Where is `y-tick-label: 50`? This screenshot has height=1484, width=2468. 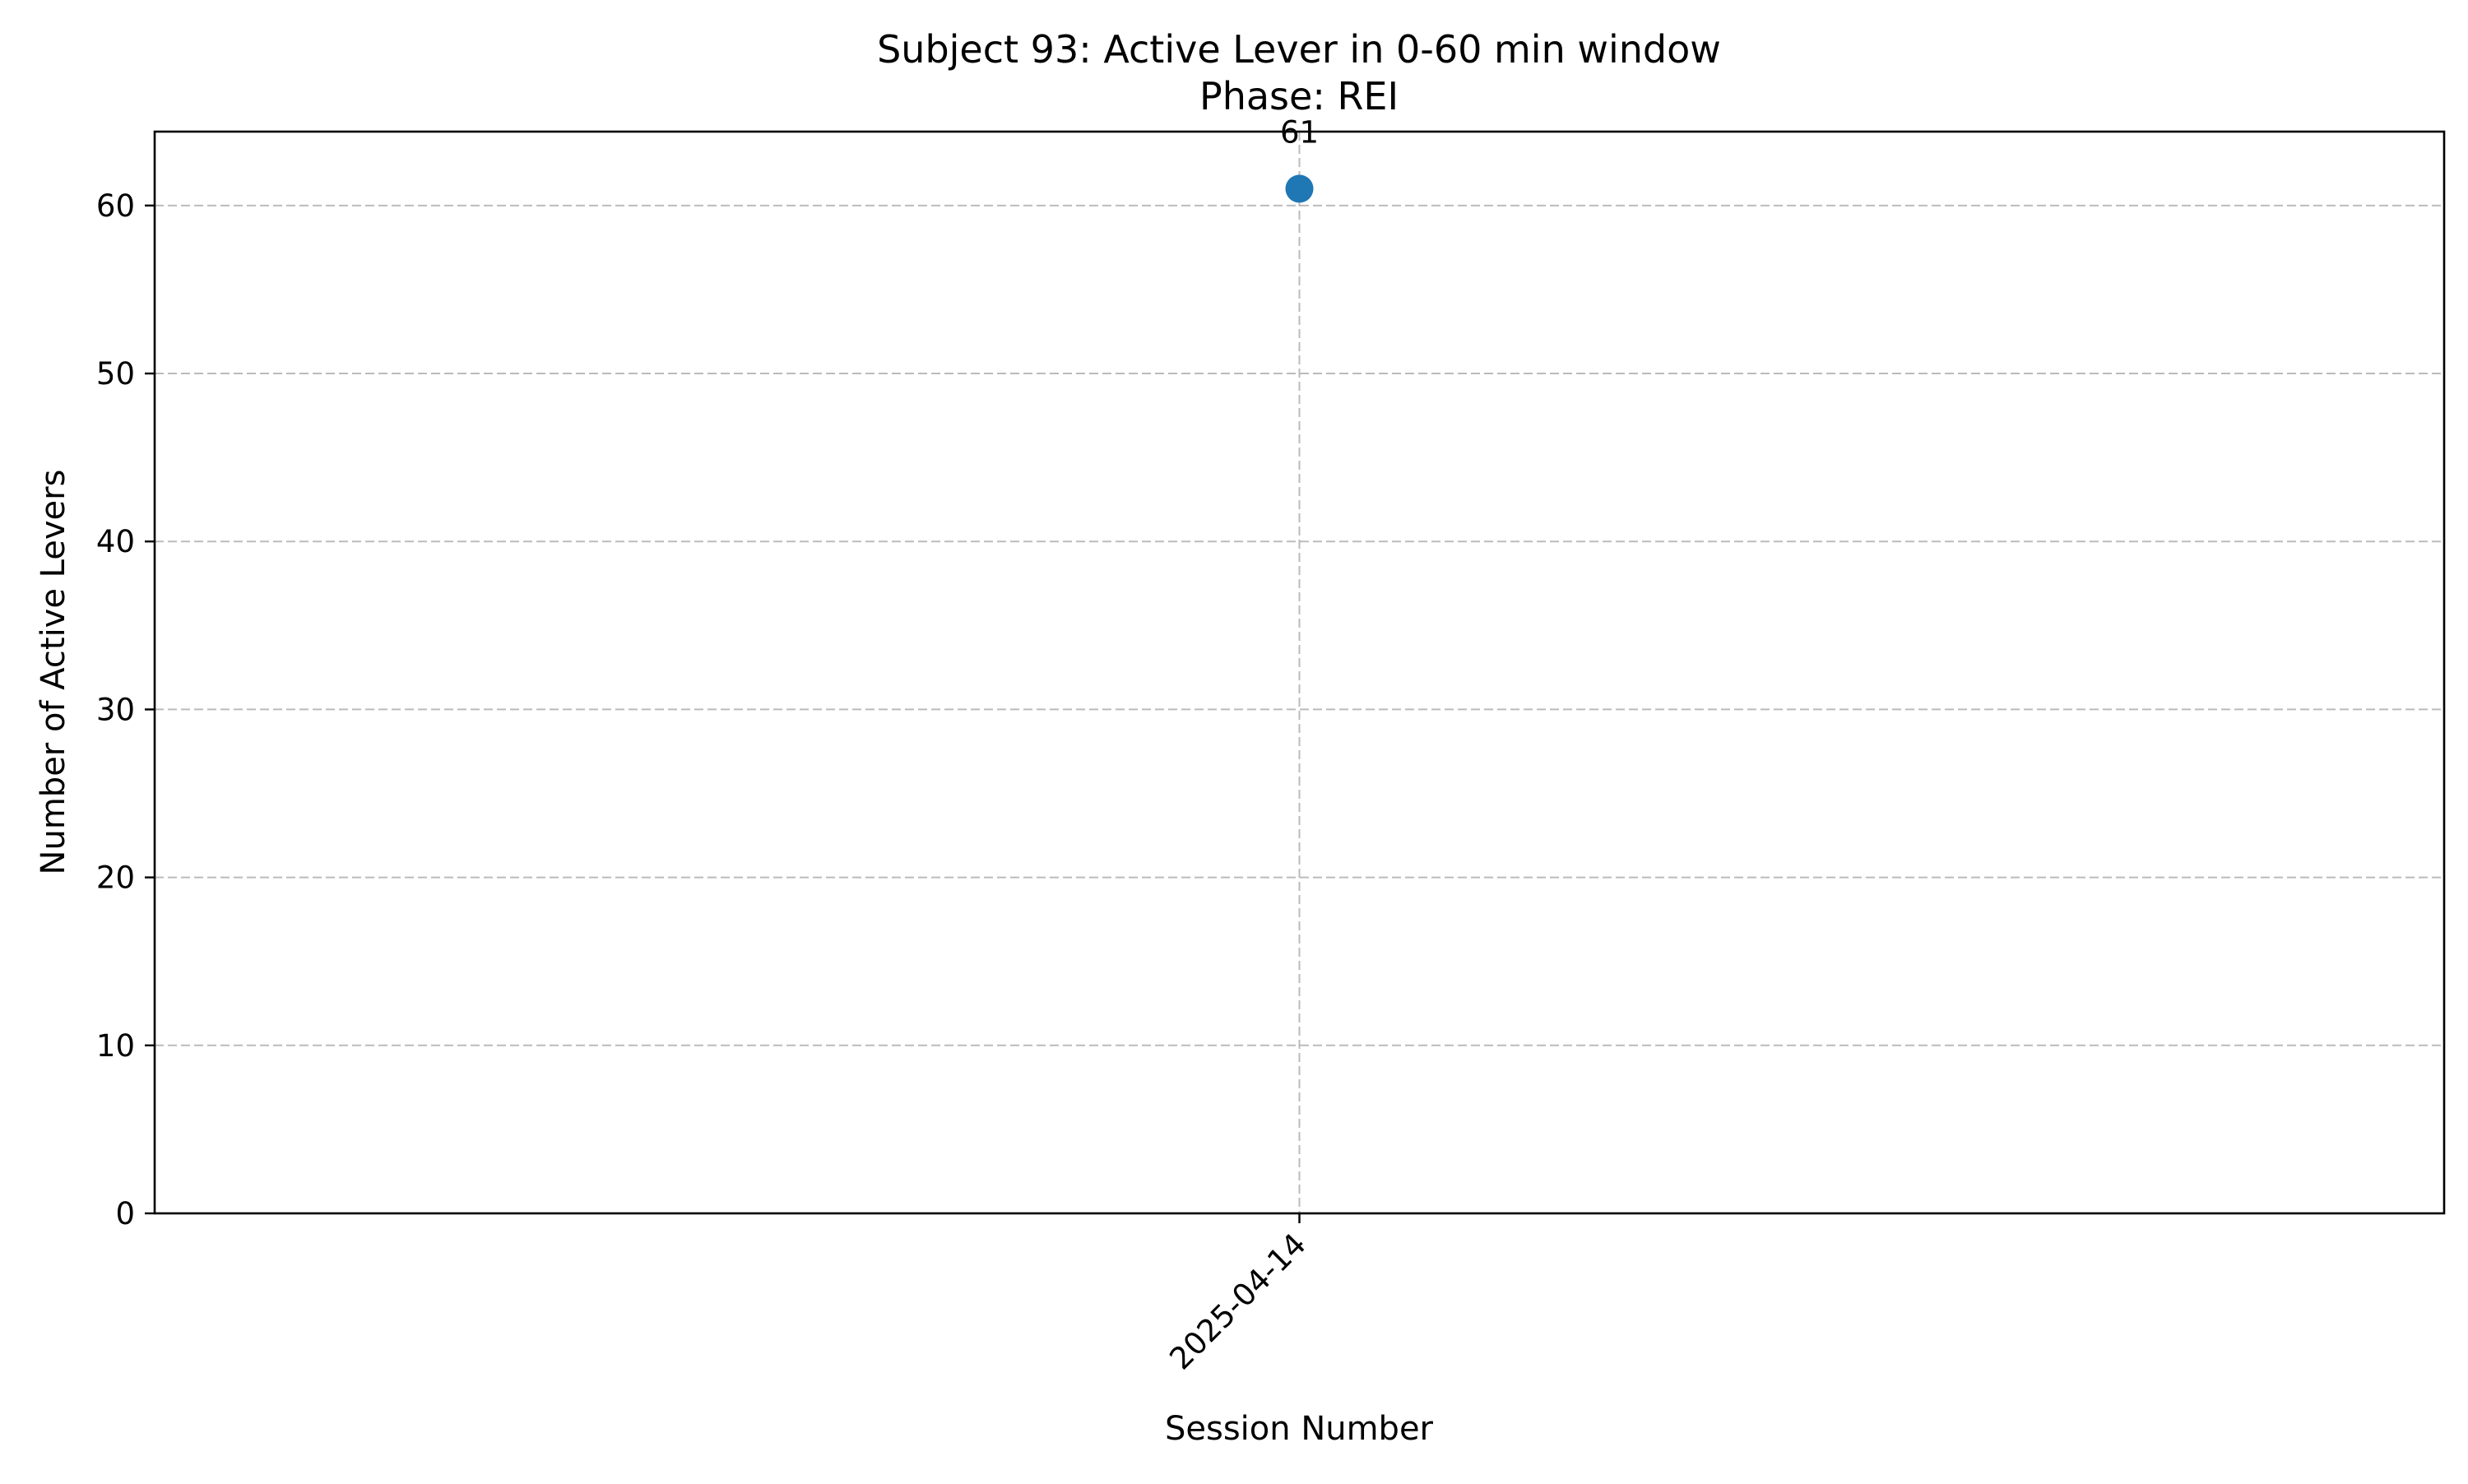 y-tick-label: 50 is located at coordinates (115, 374).